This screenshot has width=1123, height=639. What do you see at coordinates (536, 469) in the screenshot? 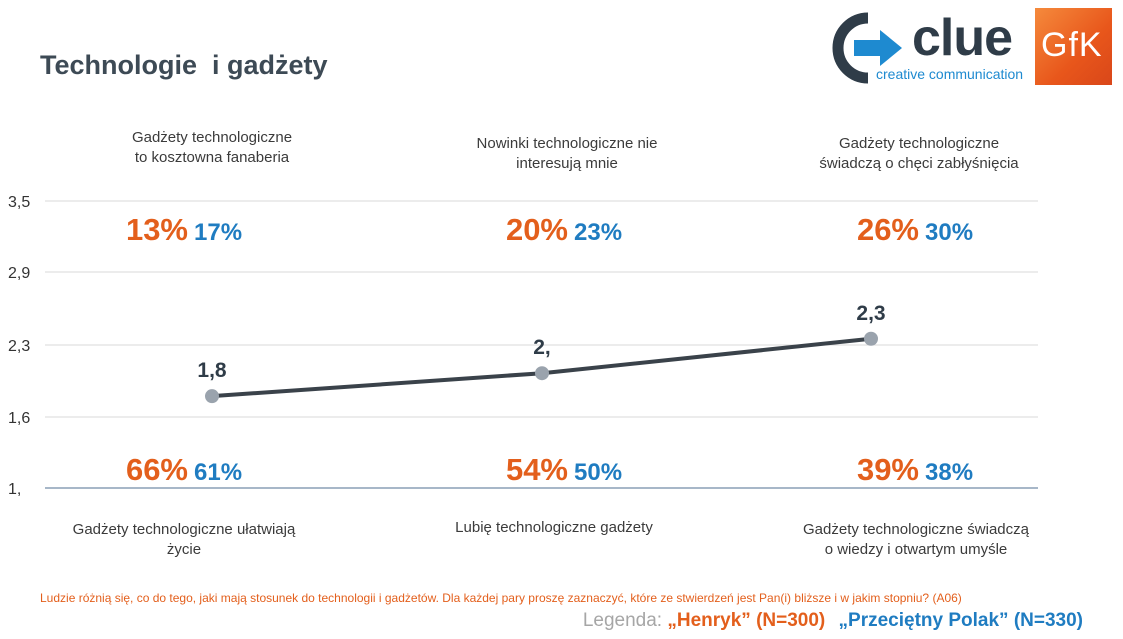
I see `percent-henryk: 54%` at bounding box center [536, 469].